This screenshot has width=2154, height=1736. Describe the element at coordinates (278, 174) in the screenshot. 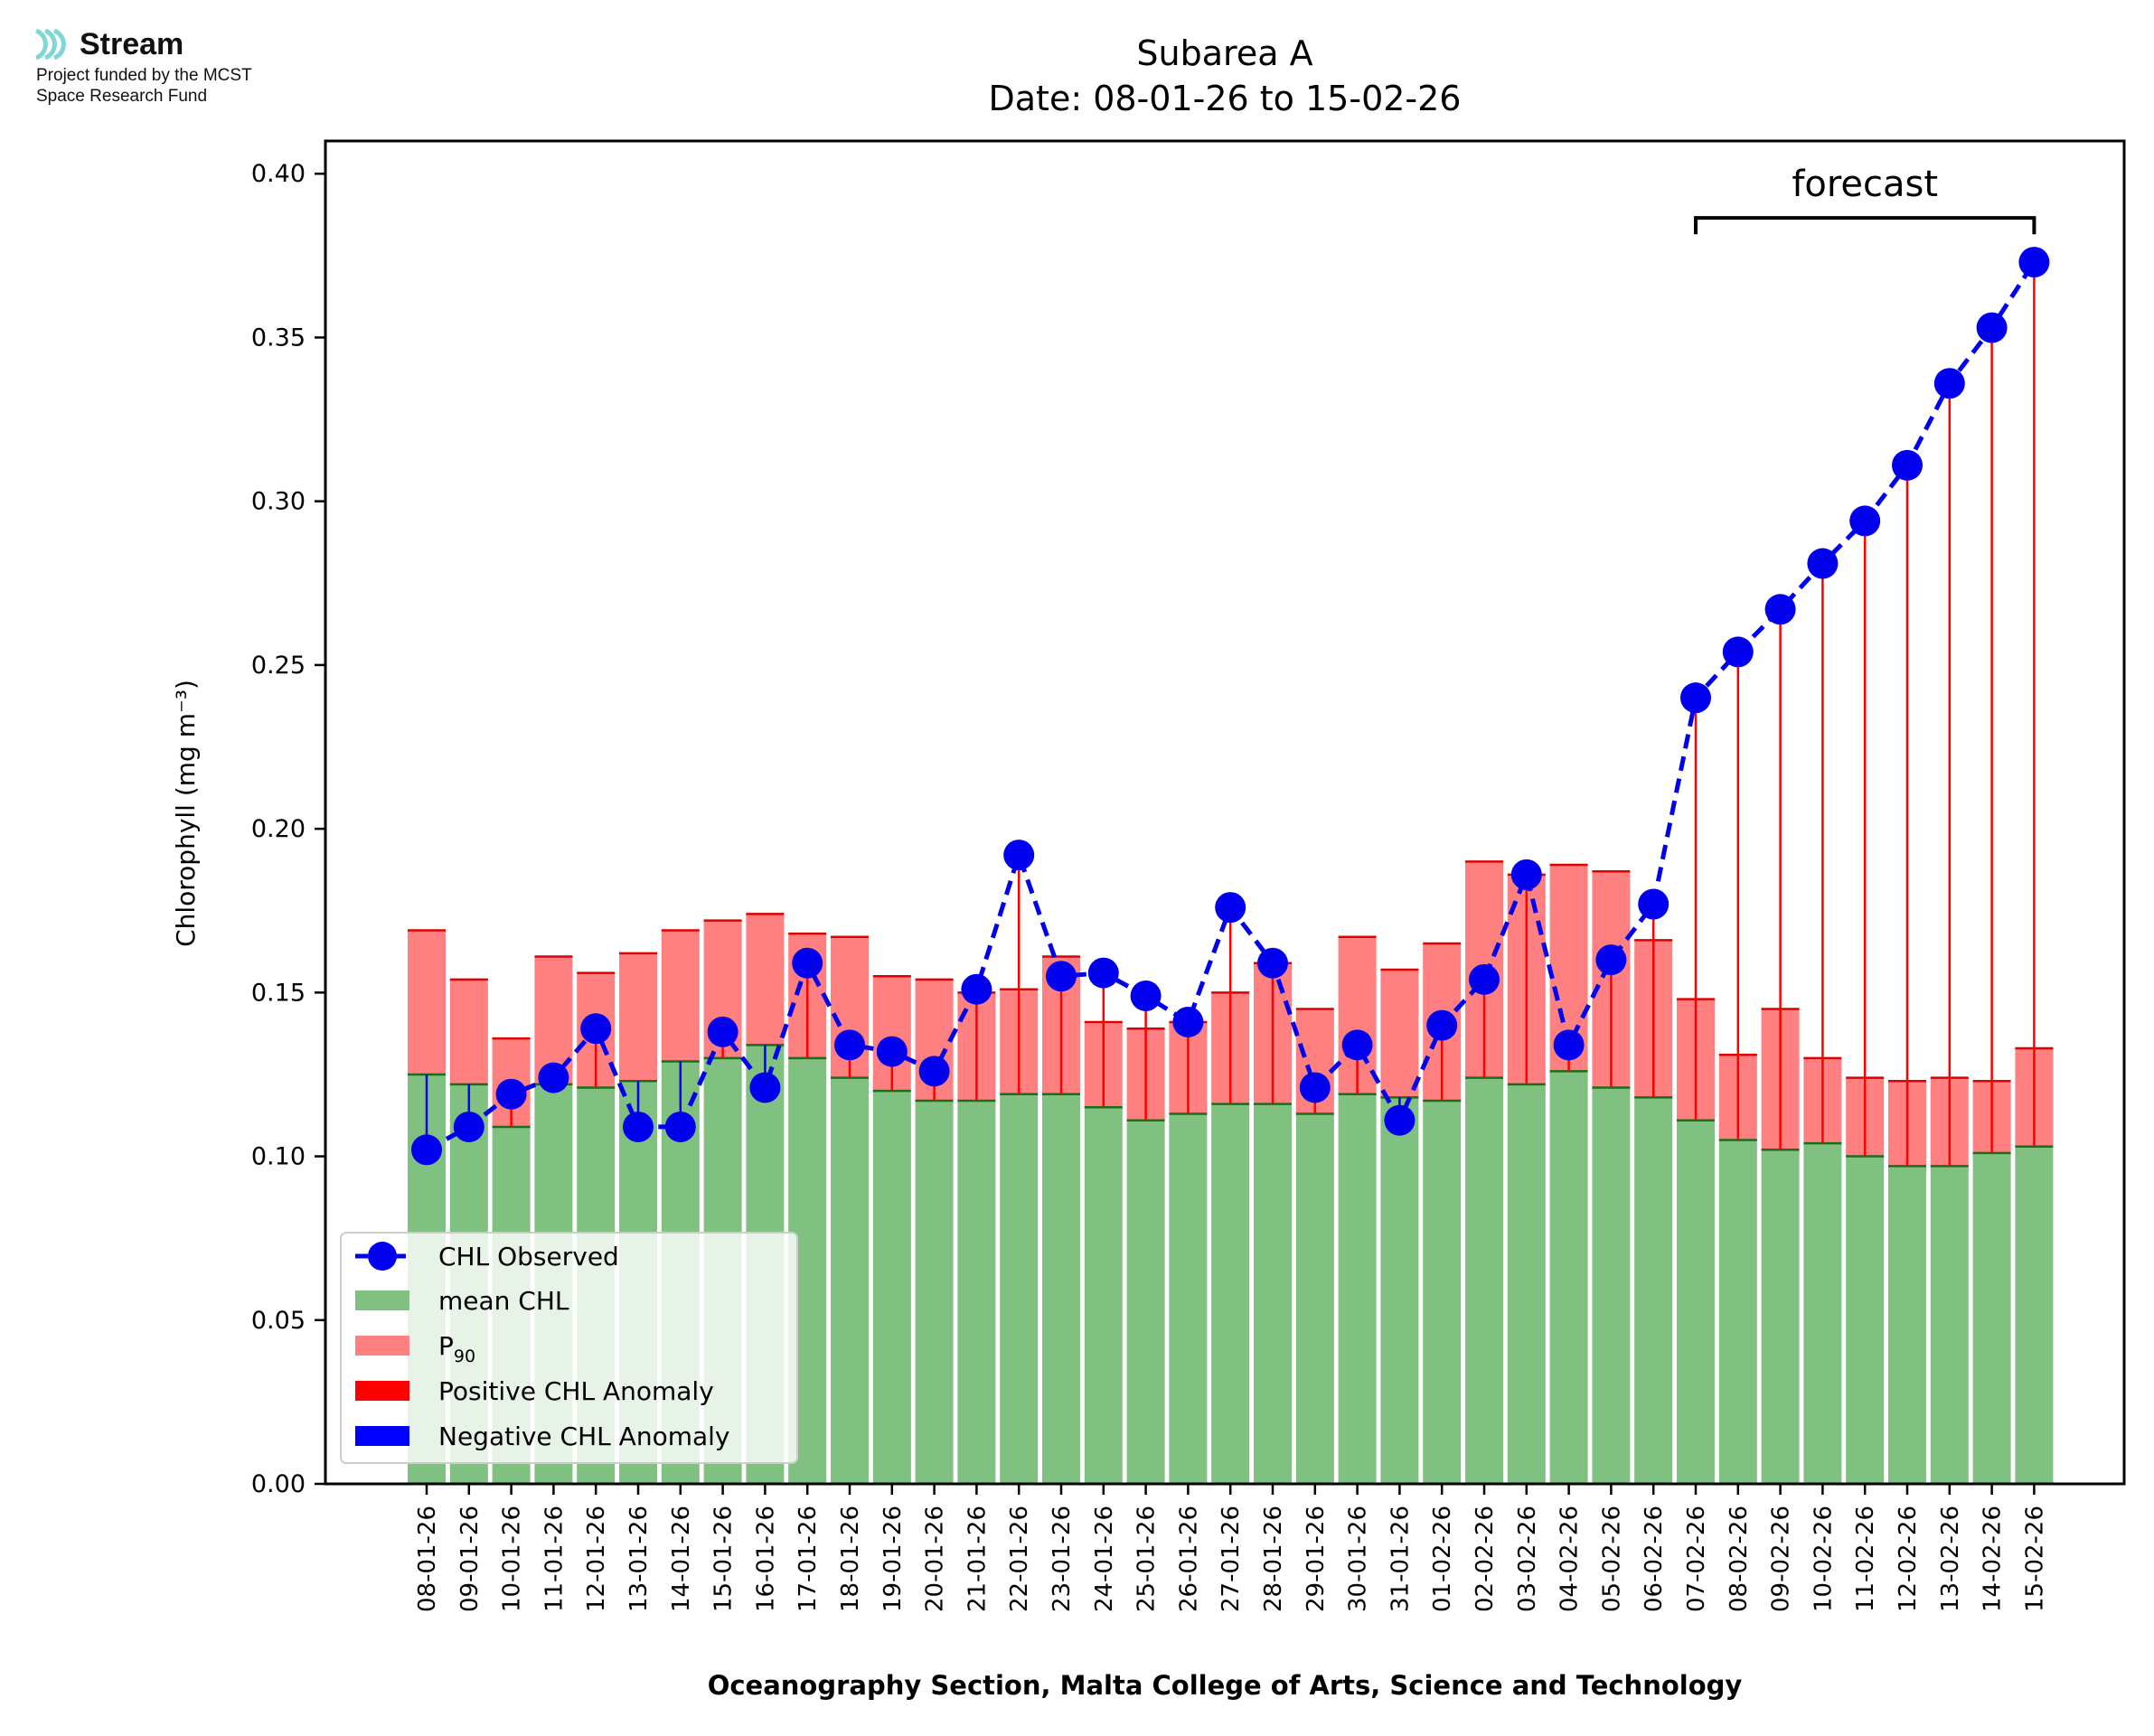

I see `y-tick-label-0.40: 0.40` at that location.